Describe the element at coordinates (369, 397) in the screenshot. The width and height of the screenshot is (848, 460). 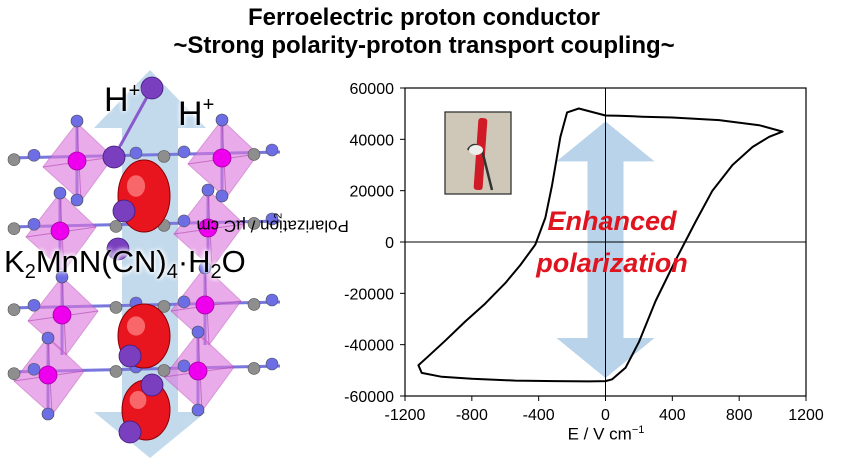
I see `y-tick-label: -60000` at that location.